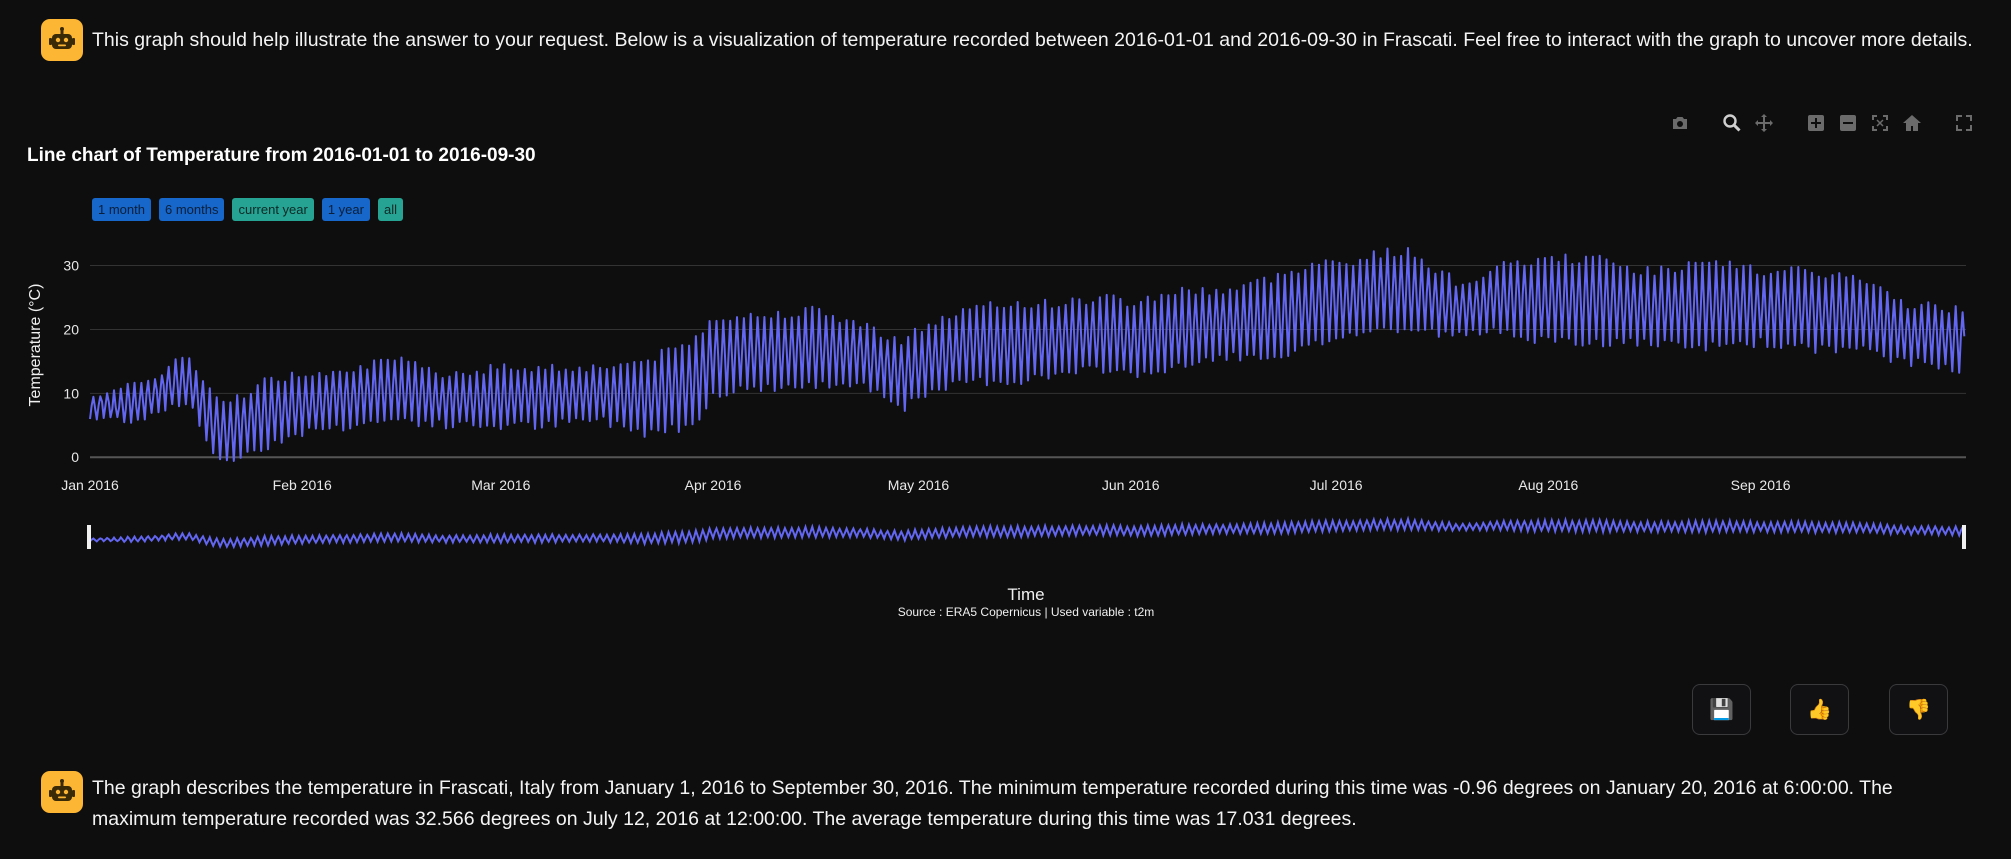 Image resolution: width=2011 pixels, height=859 pixels. I want to click on y-tick-label: 10, so click(71, 393).